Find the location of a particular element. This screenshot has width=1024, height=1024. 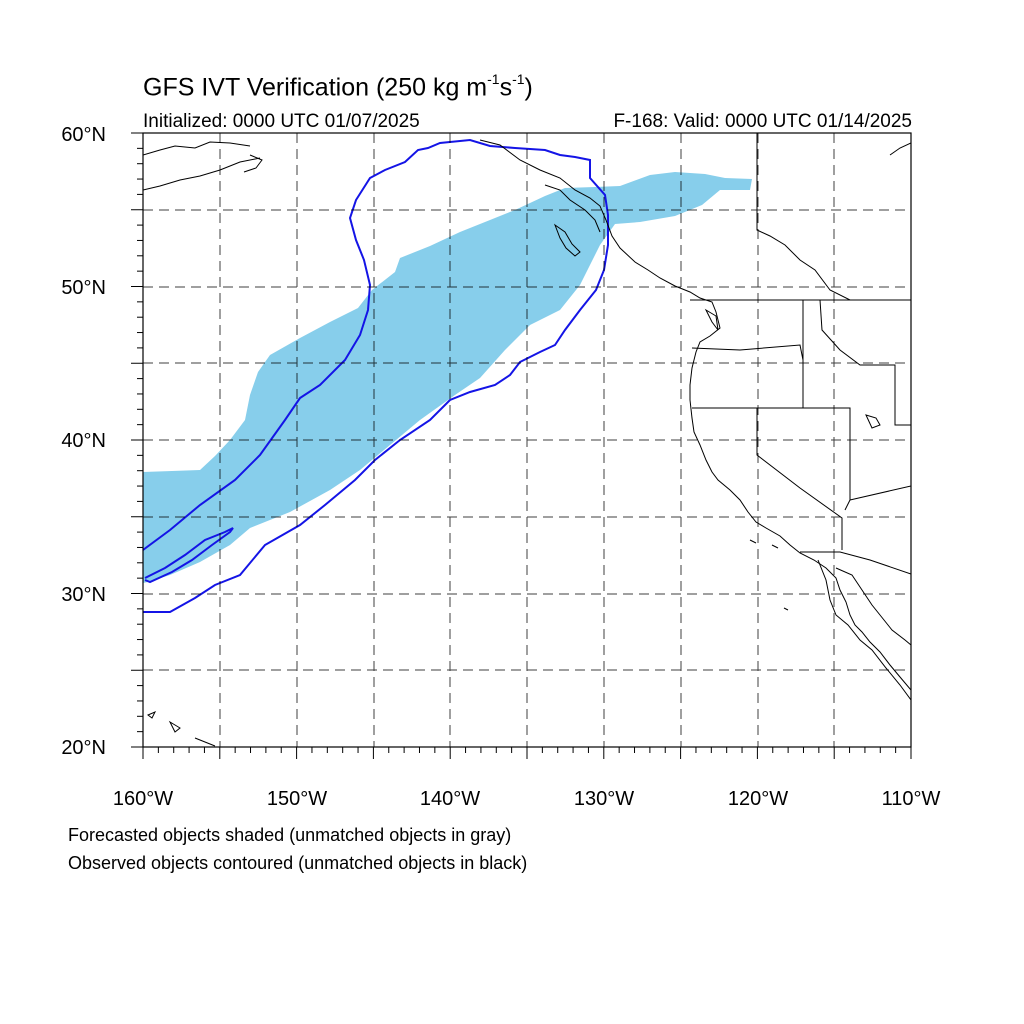

valid-time: F-168: Valid: 0000 UTC 01/14/2025 is located at coordinates (762, 121).